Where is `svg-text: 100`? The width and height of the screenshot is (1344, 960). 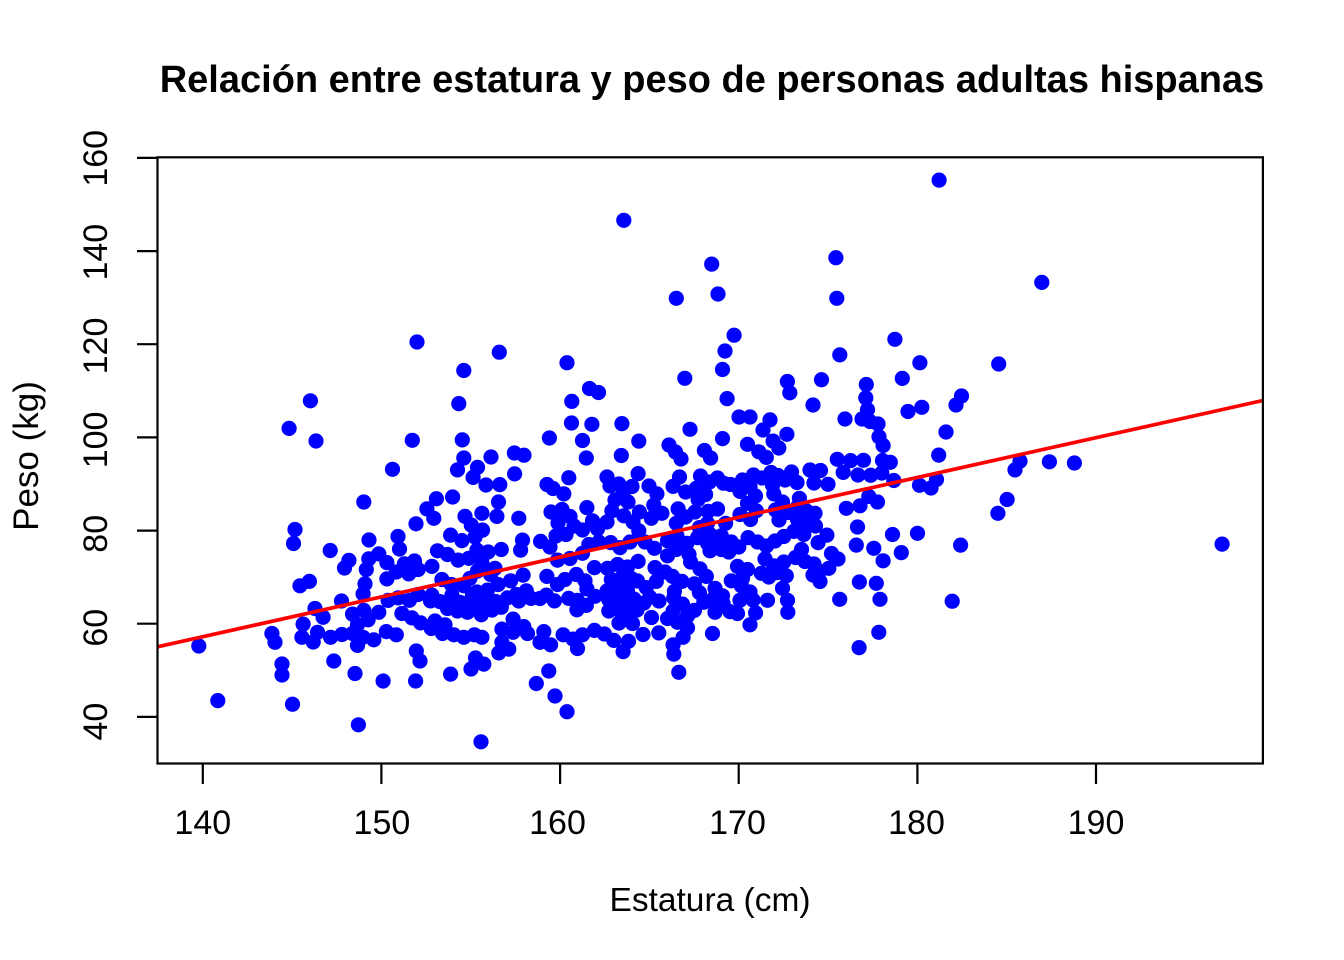 svg-text: 100 is located at coordinates (96, 440).